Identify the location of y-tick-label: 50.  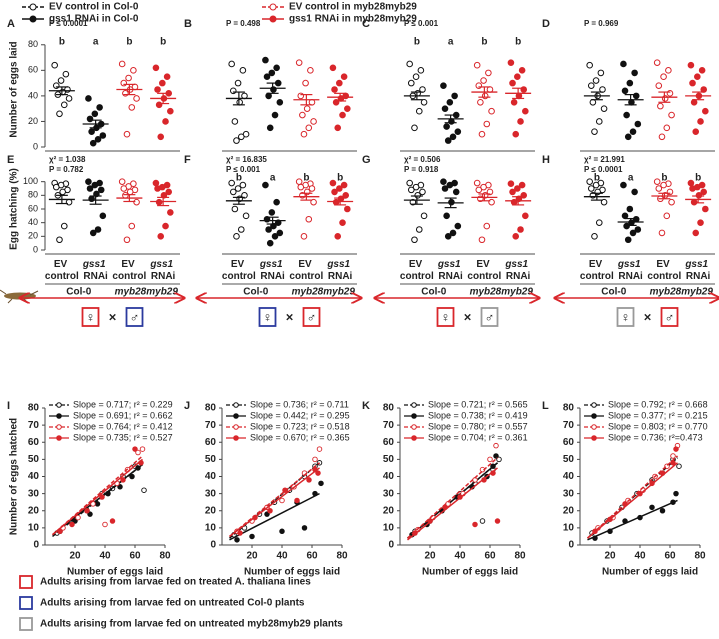
(34, 459).